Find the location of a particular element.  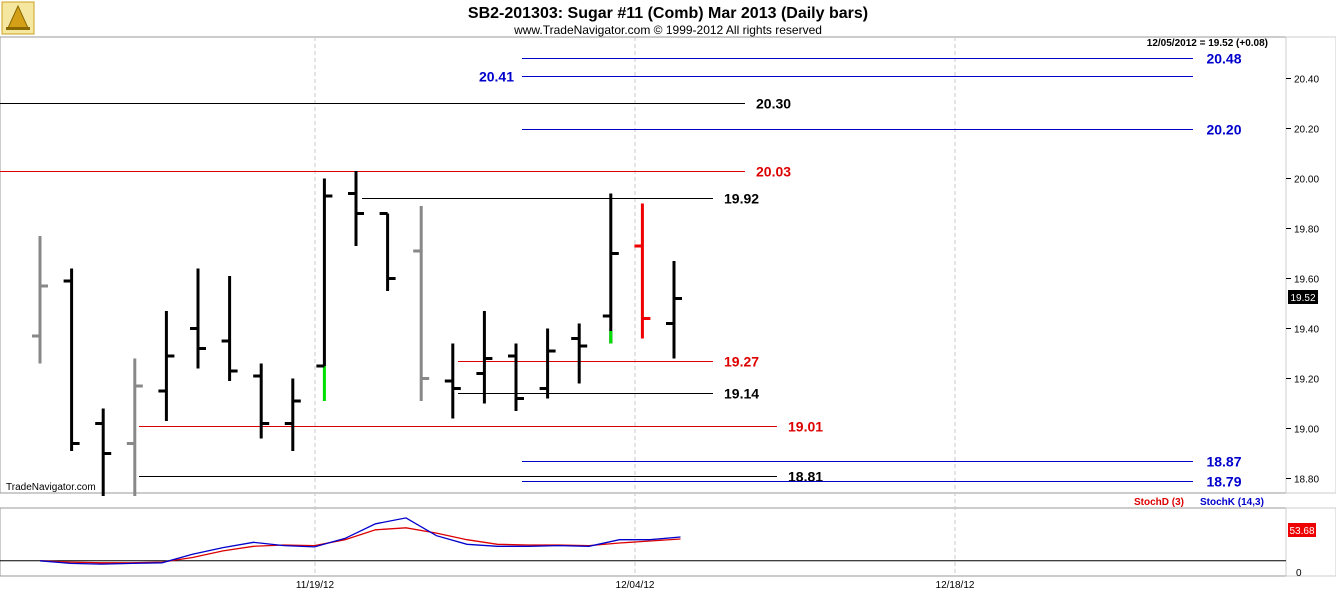

date-tick-label: 12/18/12 is located at coordinates (955, 585).